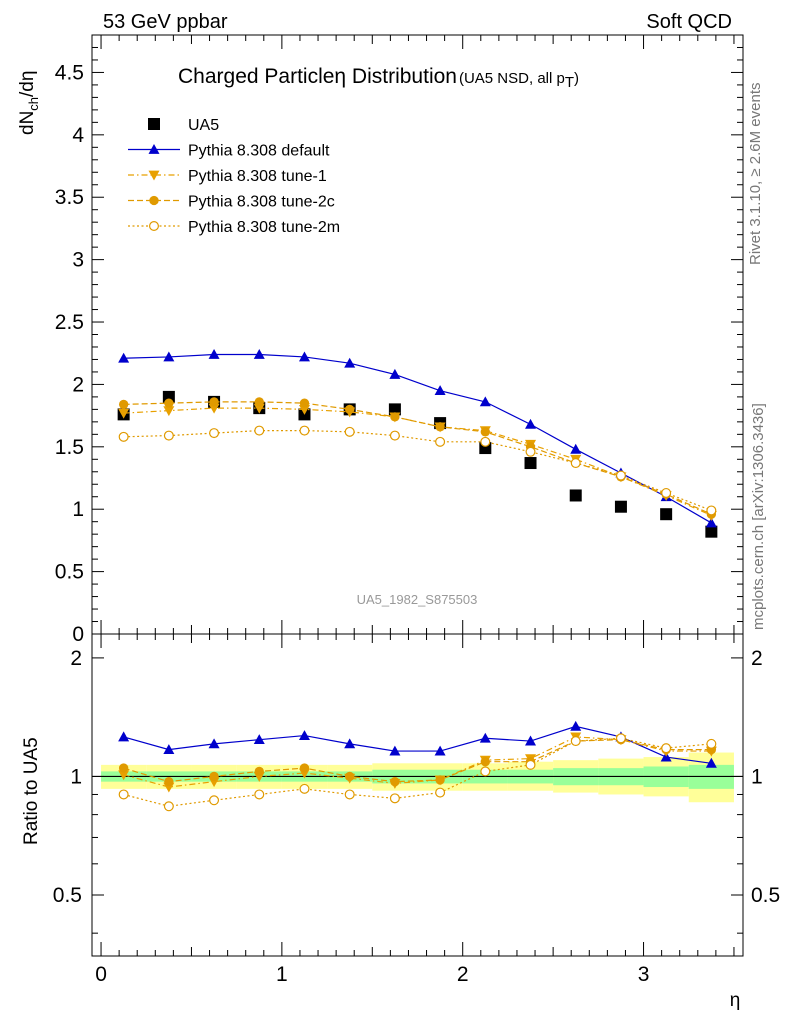  I want to click on analysis-id: UA5_1982_S875503, so click(417, 599).